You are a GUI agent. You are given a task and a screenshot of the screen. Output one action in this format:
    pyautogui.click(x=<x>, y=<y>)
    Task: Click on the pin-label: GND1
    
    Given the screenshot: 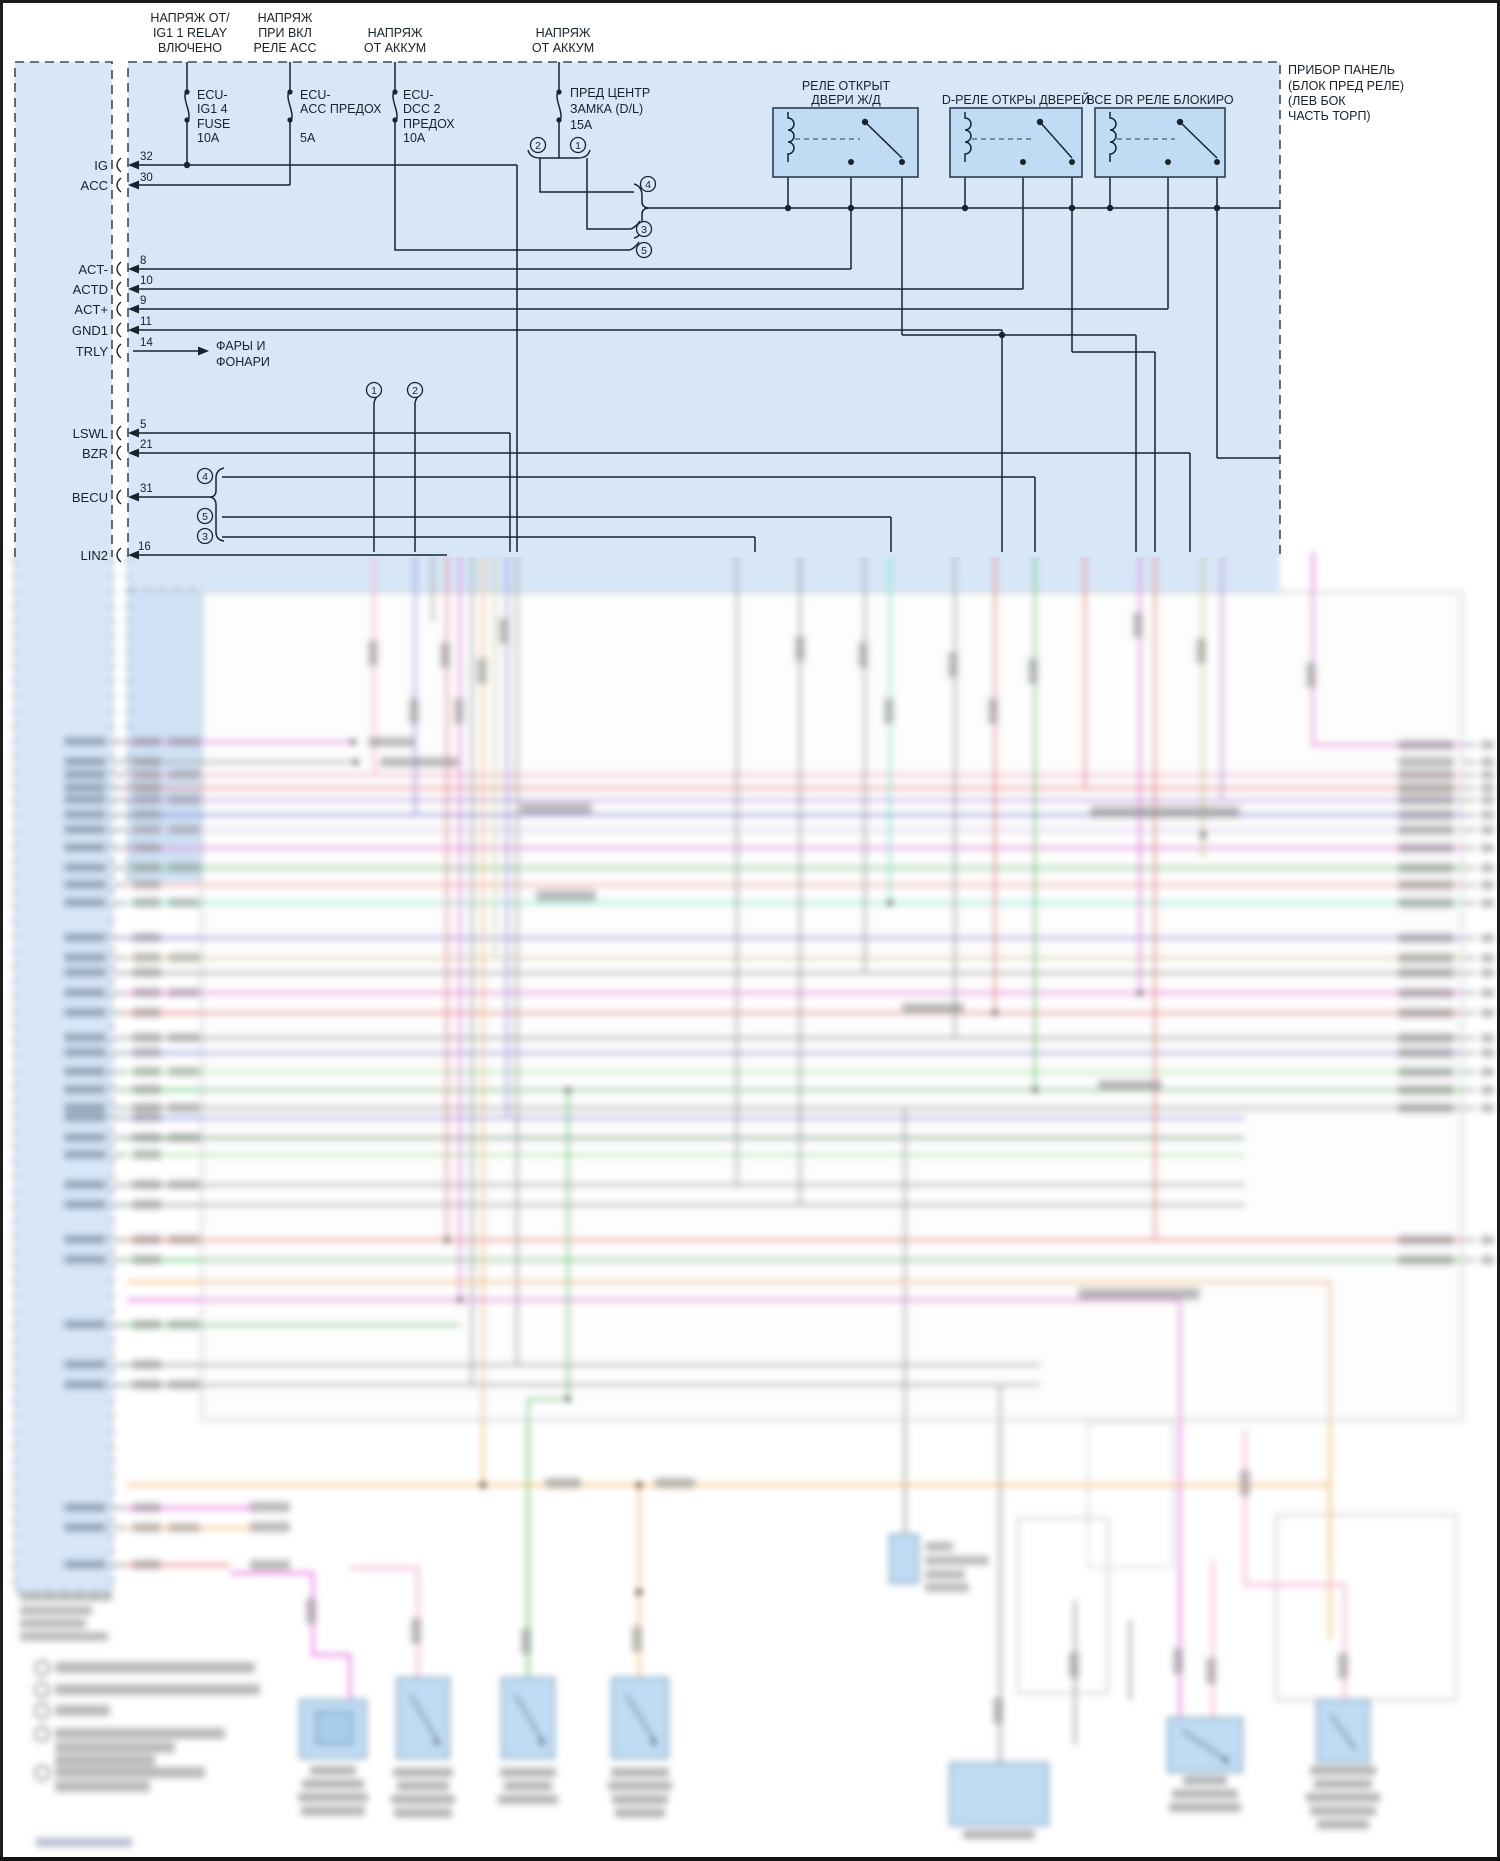 What is the action you would take?
    pyautogui.click(x=90, y=330)
    